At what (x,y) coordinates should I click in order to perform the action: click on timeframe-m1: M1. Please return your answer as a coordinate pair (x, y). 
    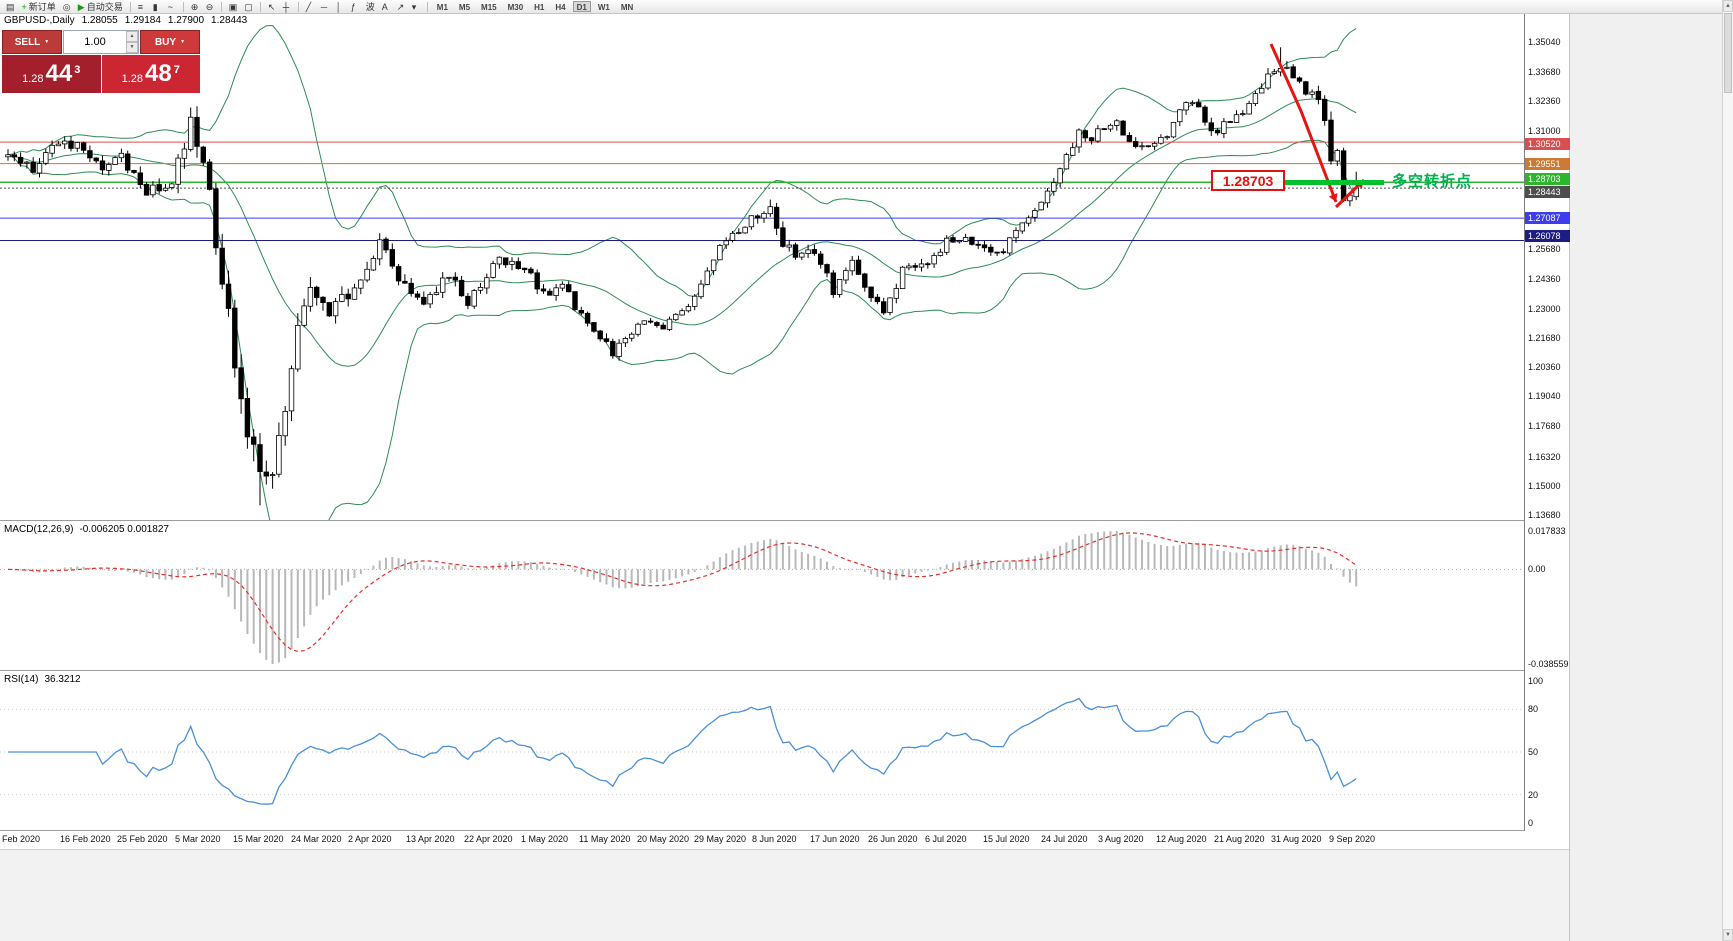
    Looking at the image, I should click on (442, 7).